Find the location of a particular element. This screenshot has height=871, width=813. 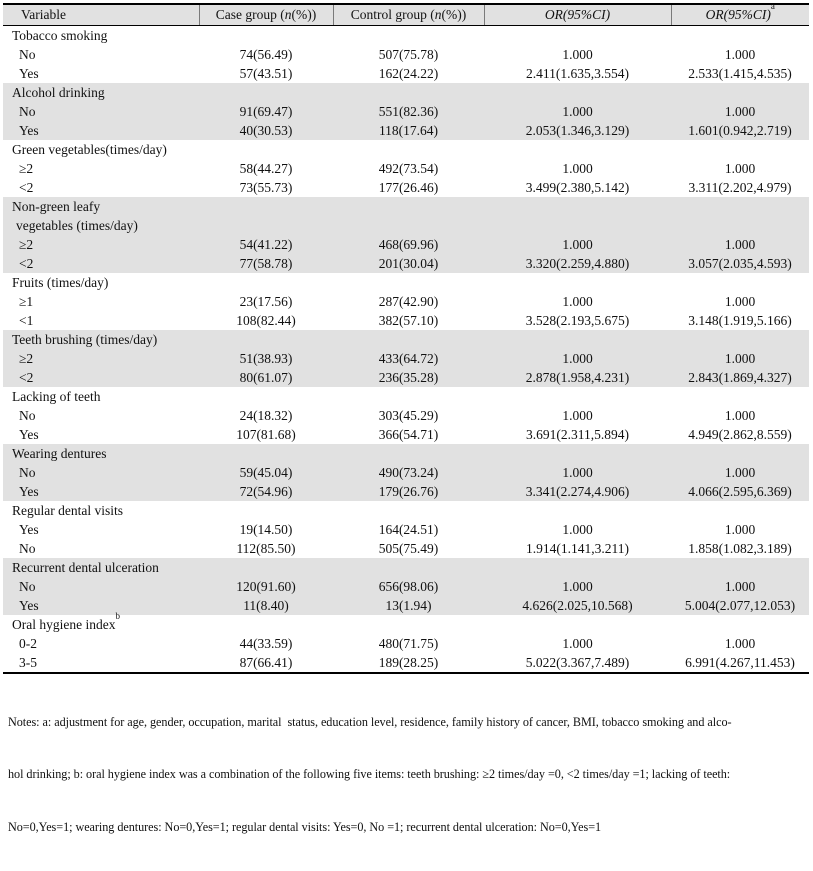

section-header-row: Lacking of teeth is located at coordinates (406, 396).